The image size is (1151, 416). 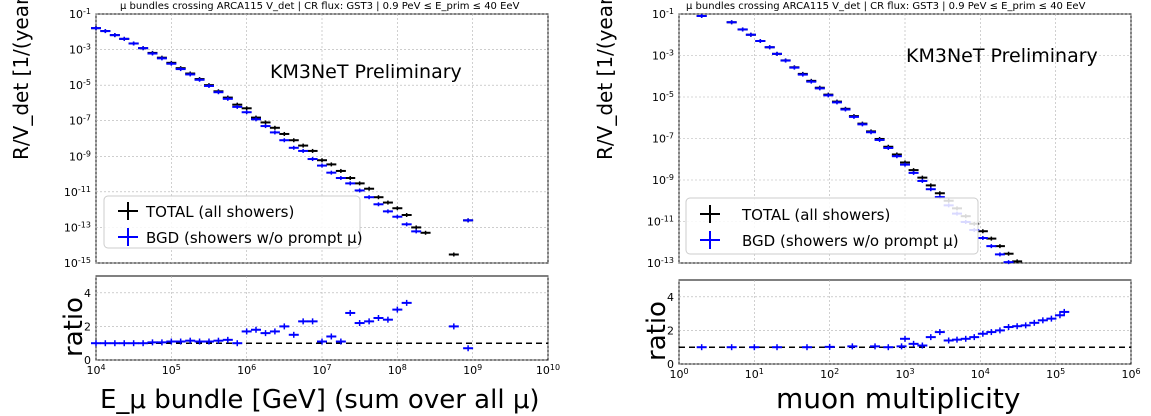 What do you see at coordinates (472, 370) in the screenshot?
I see `lr-xtick-label: 10⁹` at bounding box center [472, 370].